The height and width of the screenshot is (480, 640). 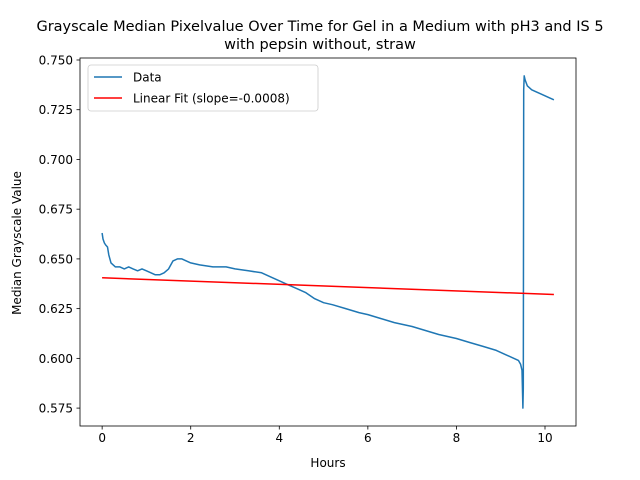 I want to click on linear-fit-line, so click(x=328, y=286).